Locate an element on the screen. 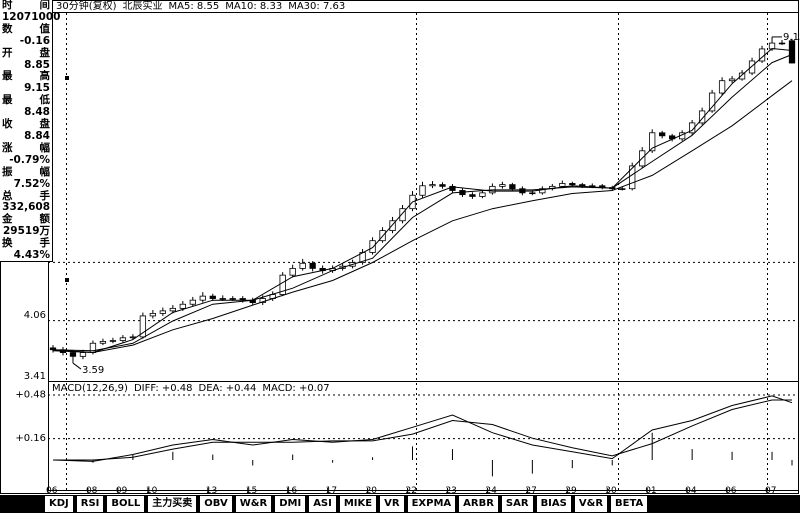 The image size is (800, 513). x-tick-label: 13 is located at coordinates (211, 490).